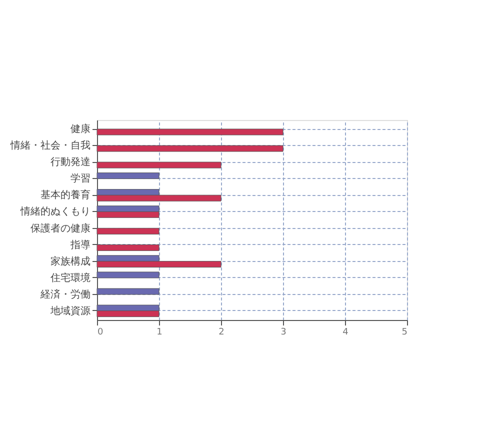  What do you see at coordinates (70, 162) in the screenshot?
I see `y-tick-label: 行動発達` at bounding box center [70, 162].